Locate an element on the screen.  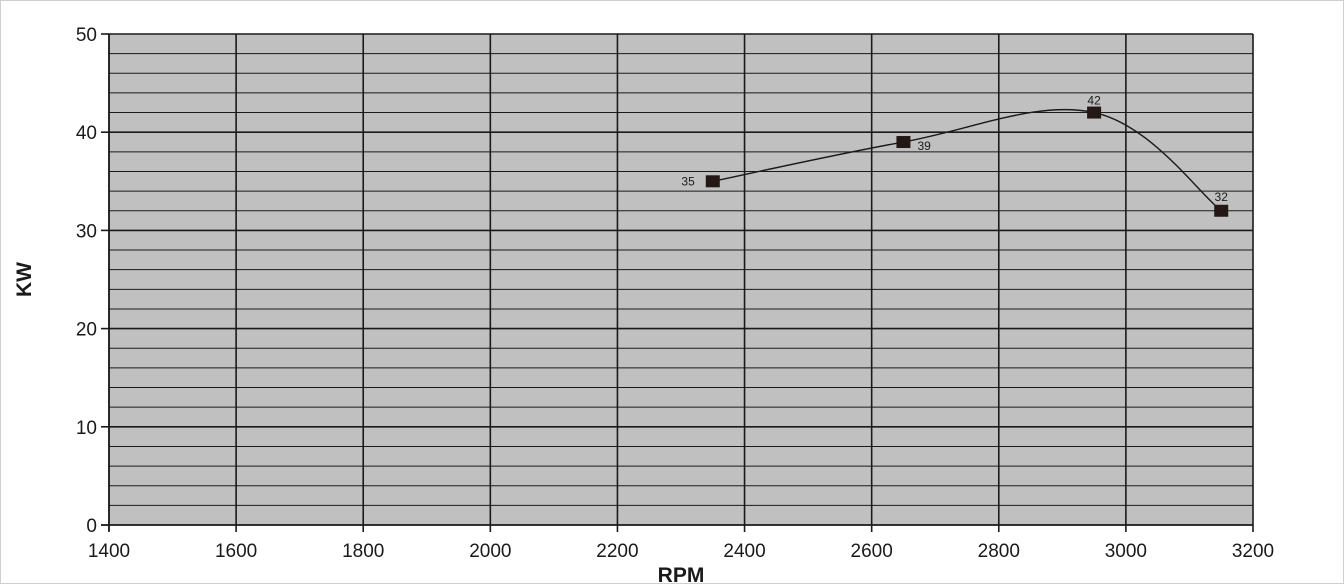
x-tick-label: 1600 is located at coordinates (236, 551).